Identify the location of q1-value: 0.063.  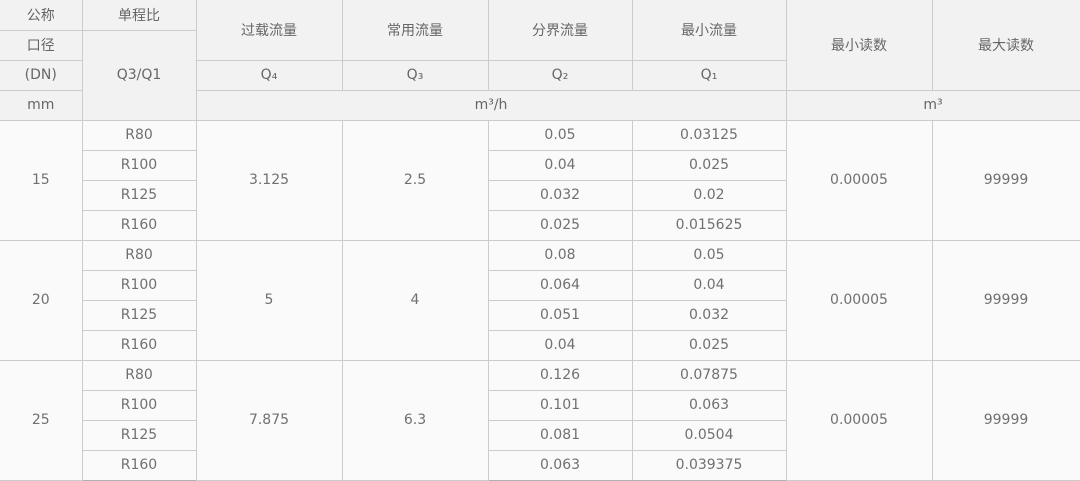
(709, 405).